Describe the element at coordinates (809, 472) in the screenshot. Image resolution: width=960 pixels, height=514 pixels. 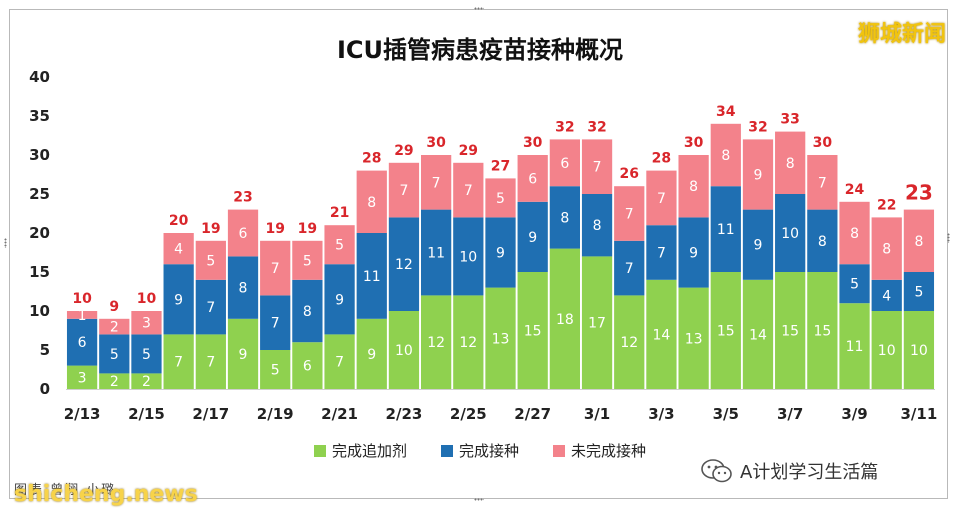
I see `wechat-account-name: A计划学习生活篇` at that location.